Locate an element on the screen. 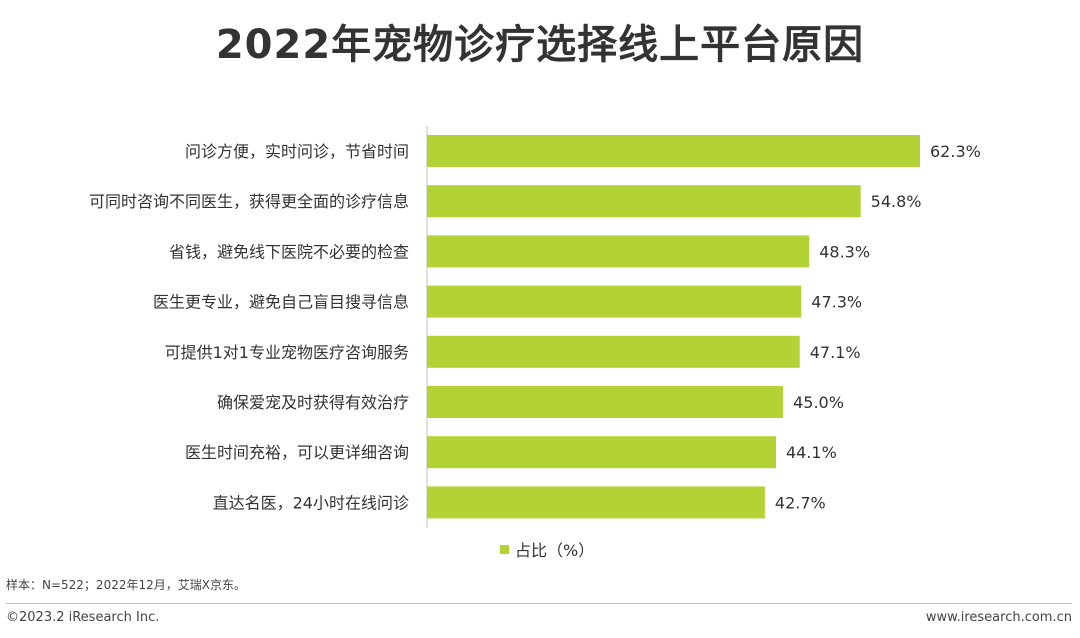 This screenshot has height=638, width=1080. category-label: 医生时间充裕，可以更详细咨询 is located at coordinates (297, 452).